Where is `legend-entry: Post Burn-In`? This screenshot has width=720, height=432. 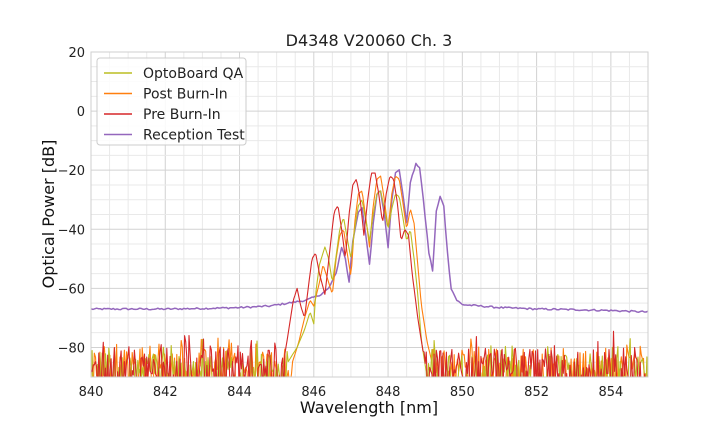 legend-entry: Post Burn-In is located at coordinates (185, 95).